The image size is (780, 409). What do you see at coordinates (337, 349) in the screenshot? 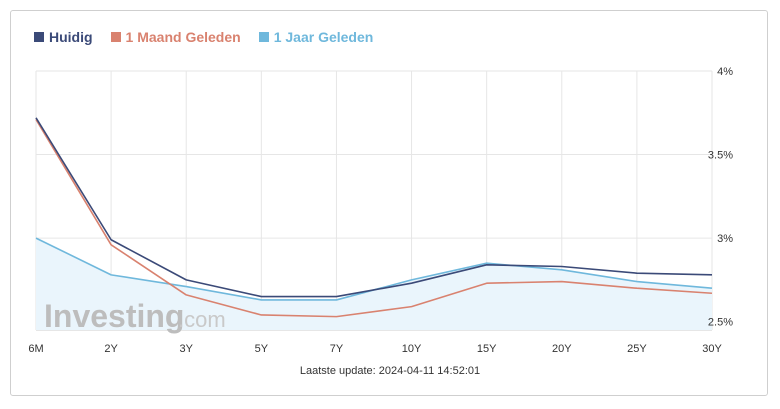
I see `x-tick-label-7y: 7Y` at bounding box center [337, 349].